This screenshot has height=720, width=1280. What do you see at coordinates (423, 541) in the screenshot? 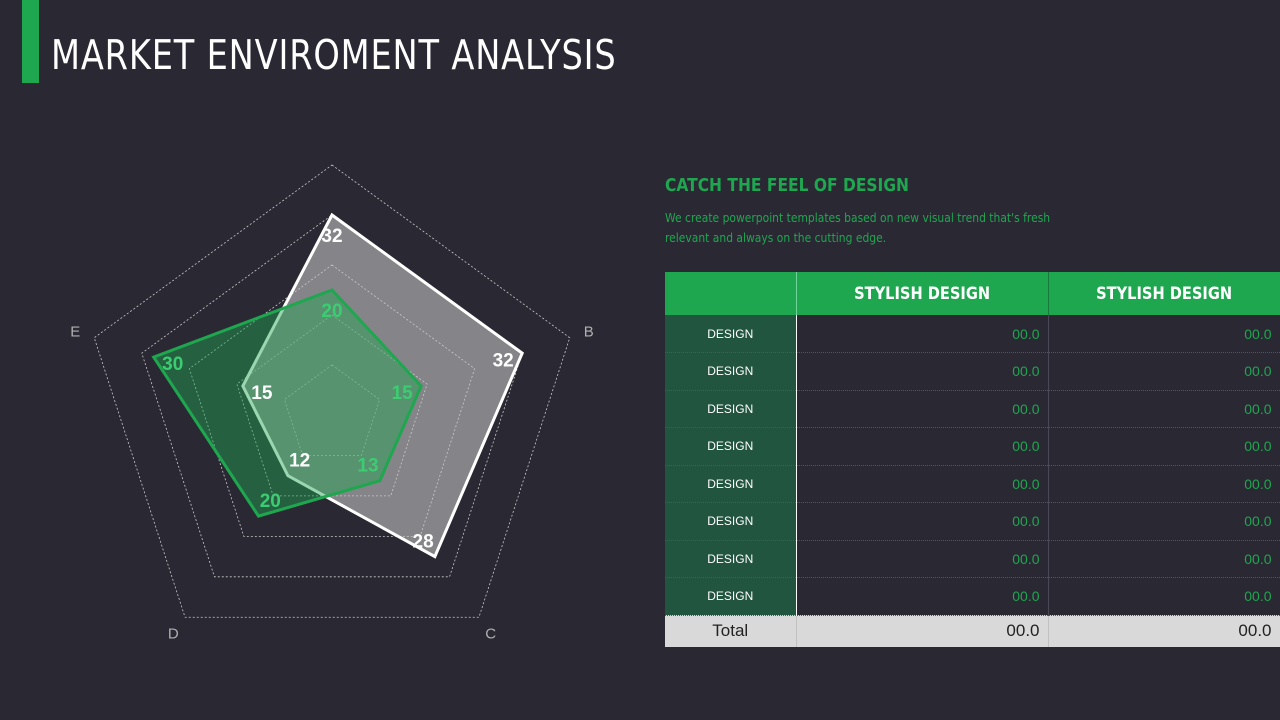
I see `radar-data-label: 28` at bounding box center [423, 541].